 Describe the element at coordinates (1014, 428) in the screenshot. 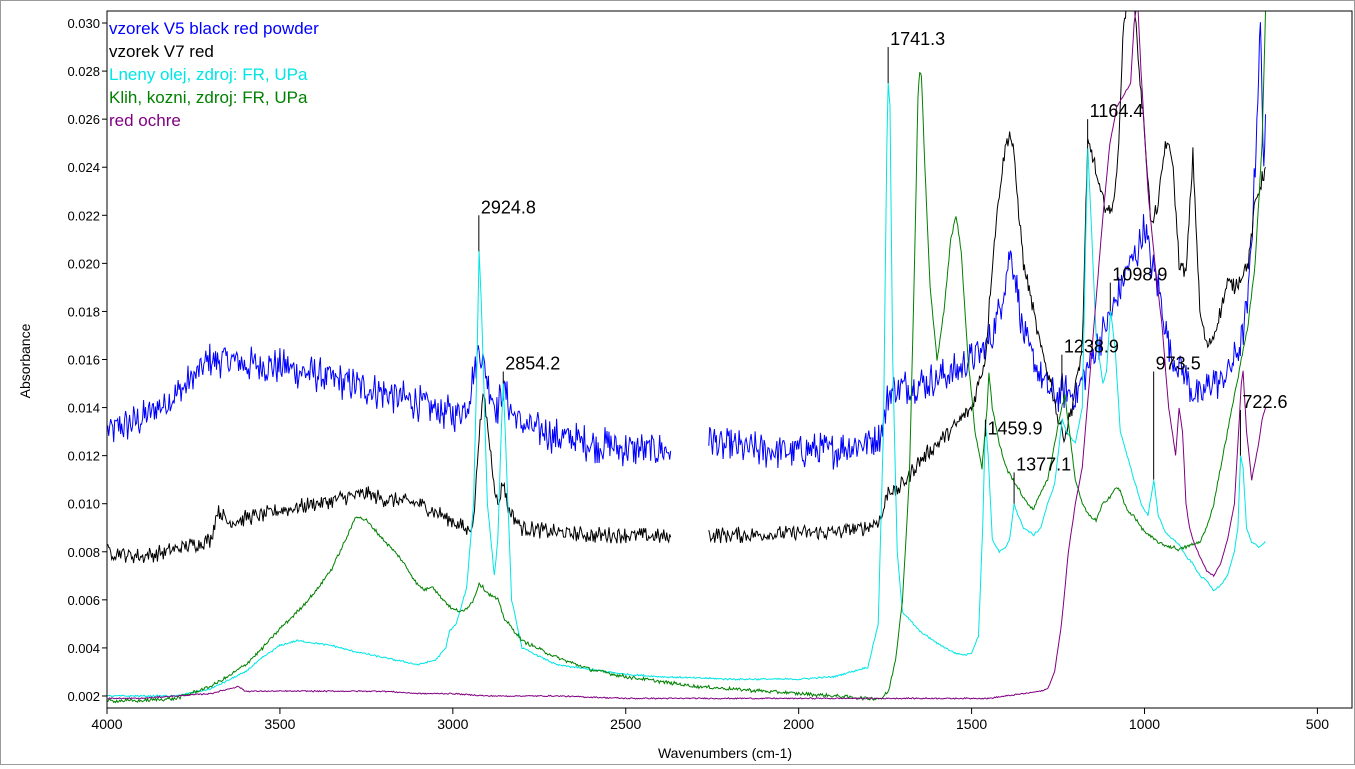

I see `peak-label: 1459.9` at that location.